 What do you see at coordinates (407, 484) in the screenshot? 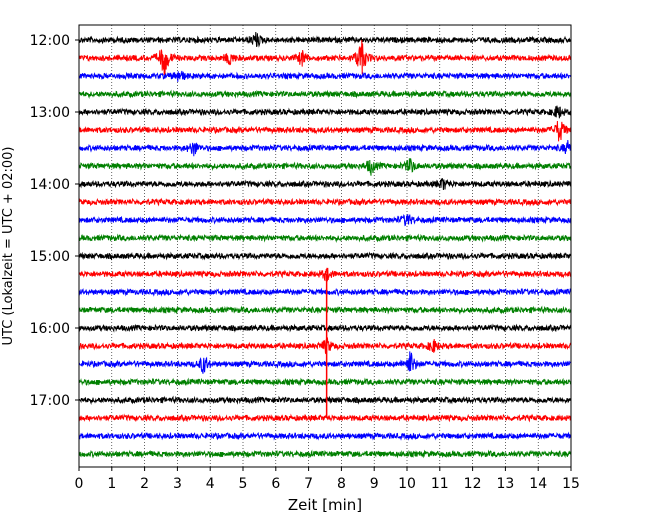
I see `x-tick-label: 10` at bounding box center [407, 484].